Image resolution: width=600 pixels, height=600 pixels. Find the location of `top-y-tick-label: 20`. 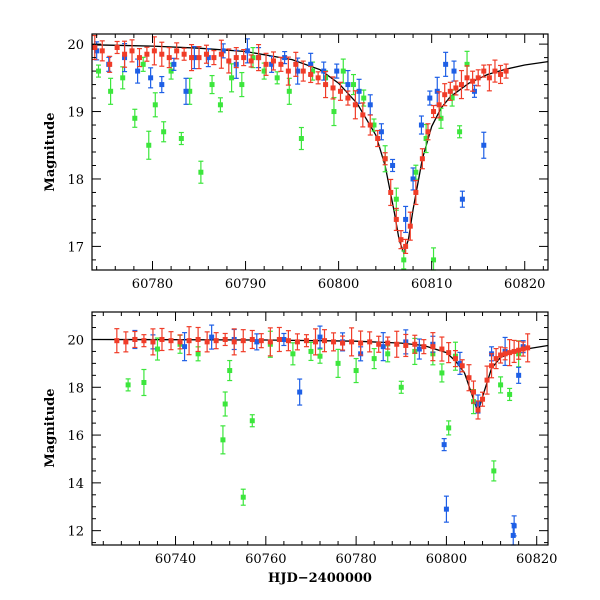

top-y-tick-label: 20 is located at coordinates (75, 45).